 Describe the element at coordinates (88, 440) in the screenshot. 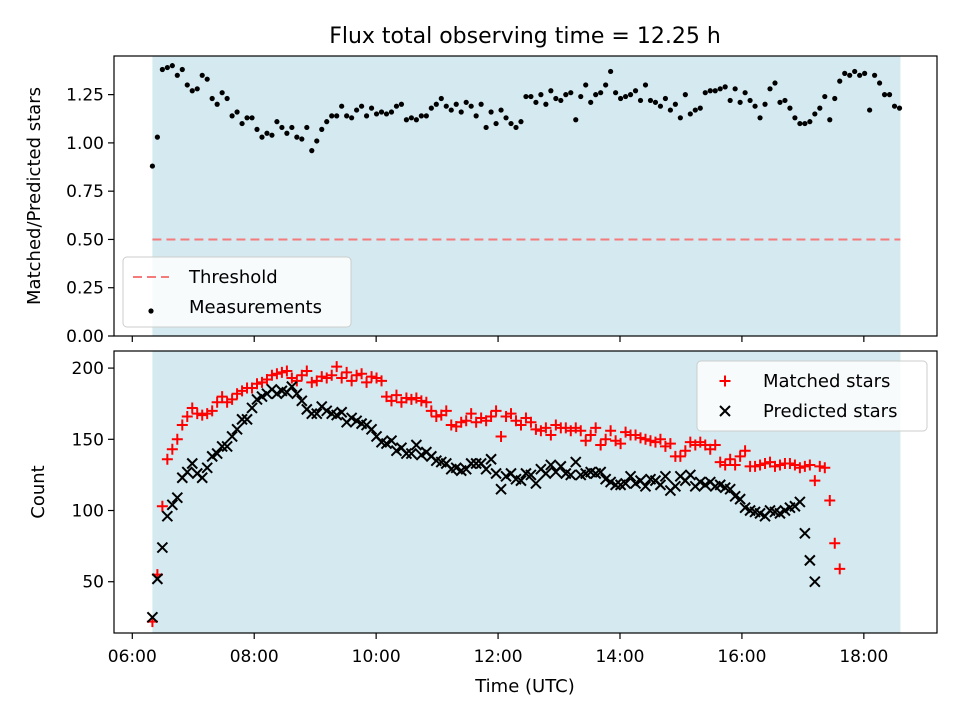

I see `y-tick-label: 150` at that location.